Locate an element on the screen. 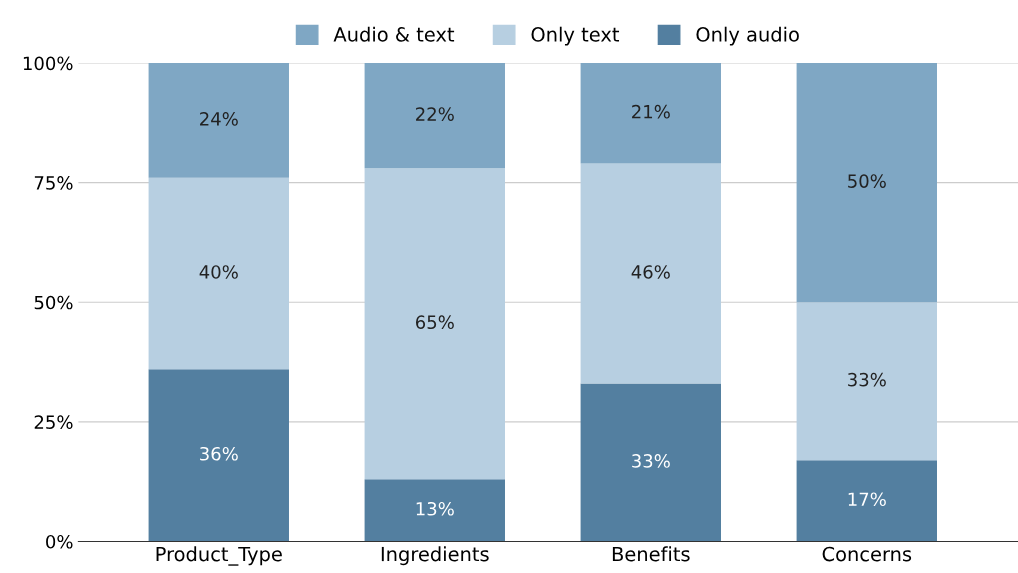 Image resolution: width=1018 pixels, height=573 pixels. data-label: 50% is located at coordinates (867, 181).